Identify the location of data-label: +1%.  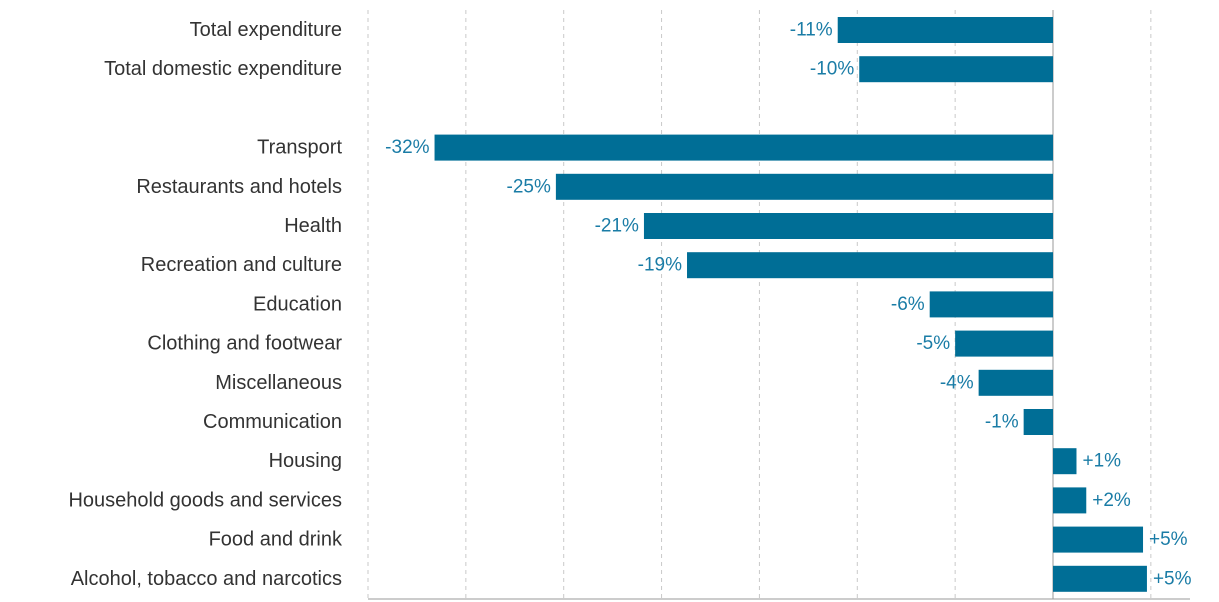
(1101, 461).